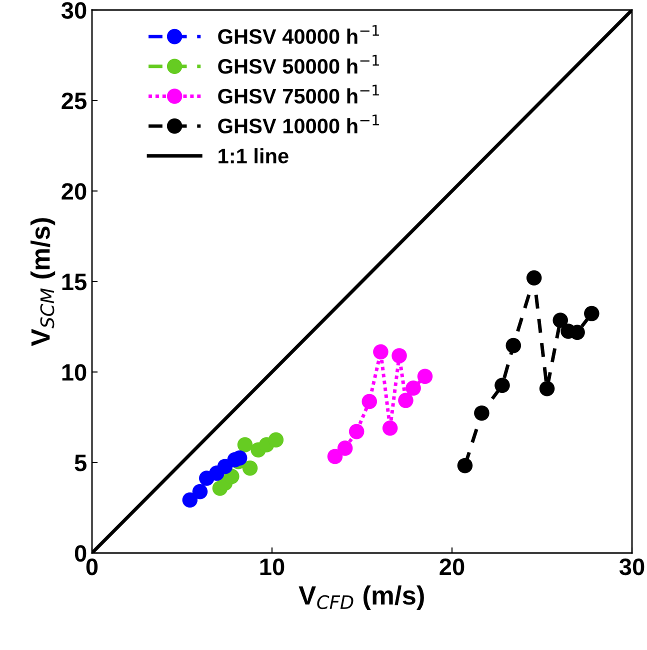  What do you see at coordinates (80, 553) in the screenshot?
I see `y-tick-label: 0` at bounding box center [80, 553].